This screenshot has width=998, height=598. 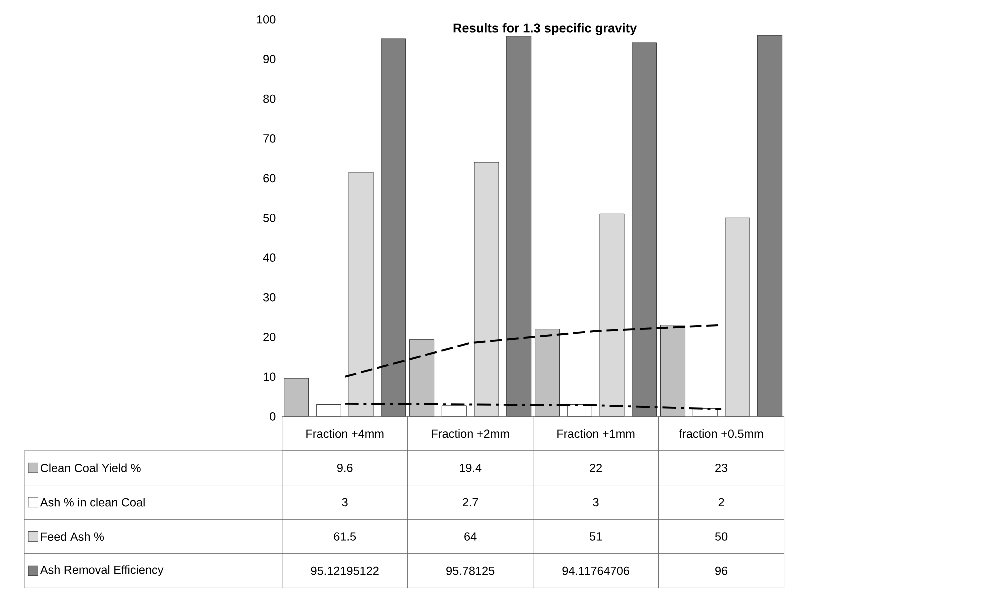 What do you see at coordinates (722, 468) in the screenshot?
I see `data-label: 23` at bounding box center [722, 468].